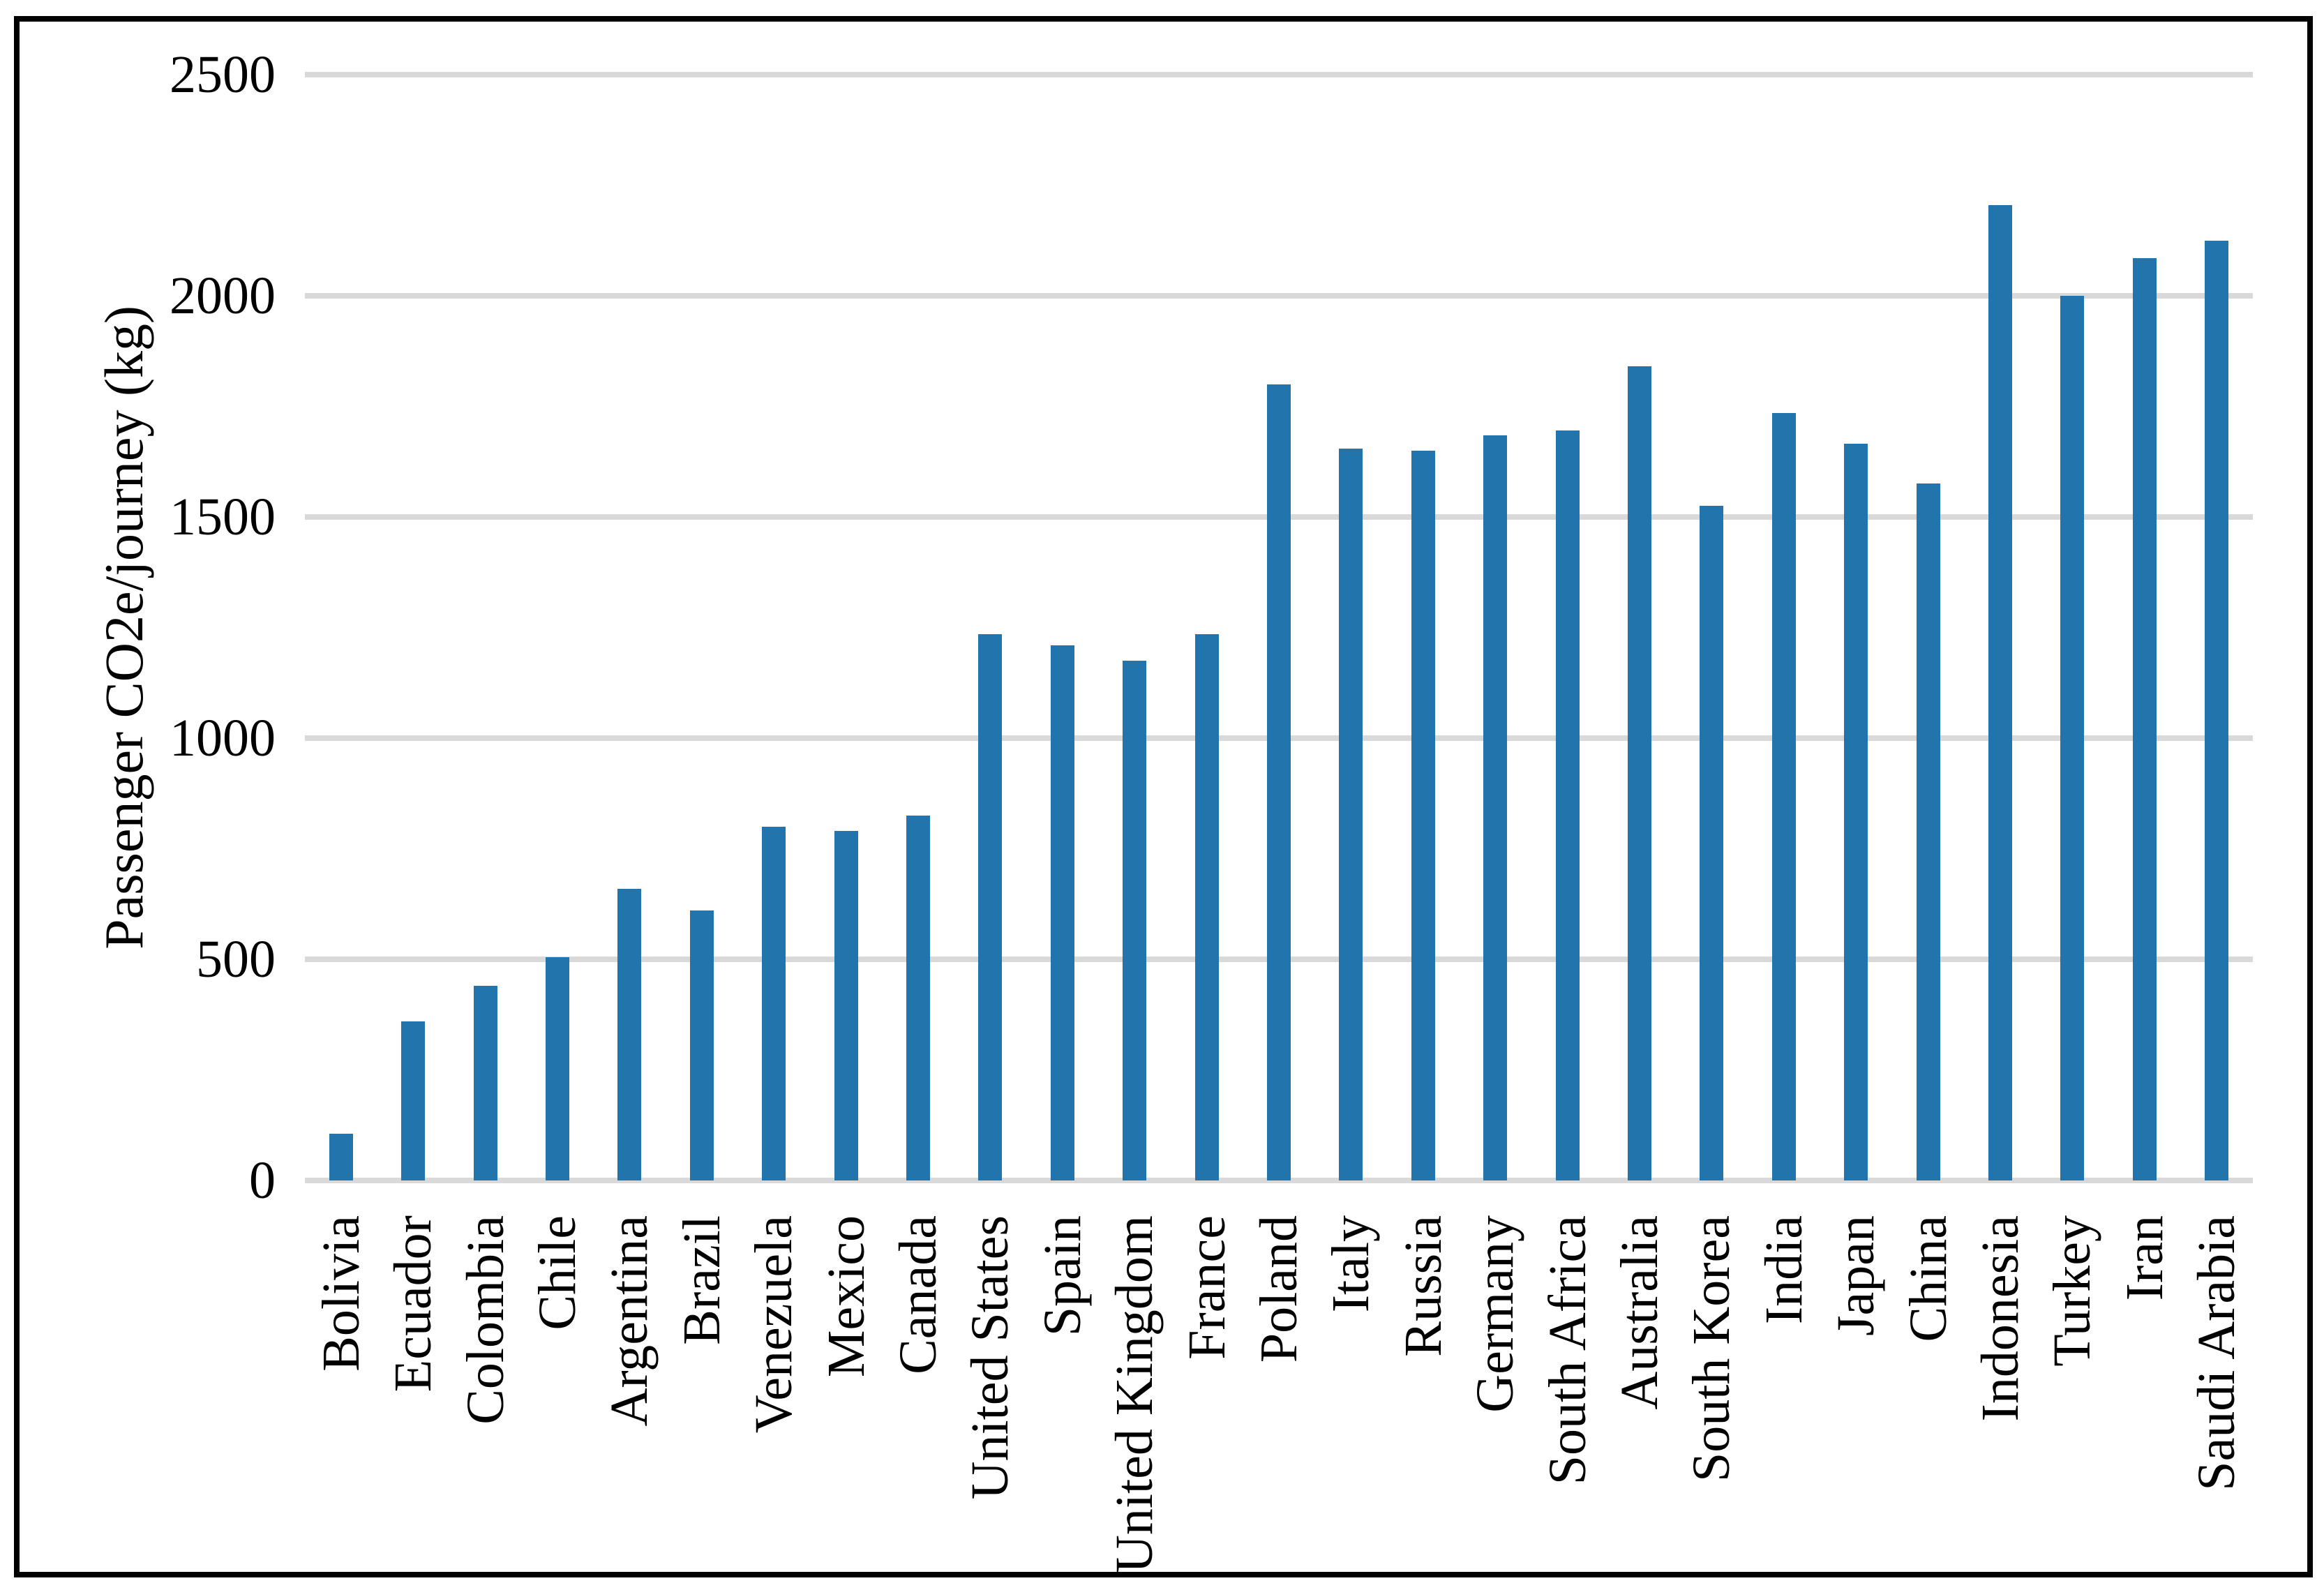 The height and width of the screenshot is (1590, 2324). I want to click on bar-indonesia, so click(2000, 692).